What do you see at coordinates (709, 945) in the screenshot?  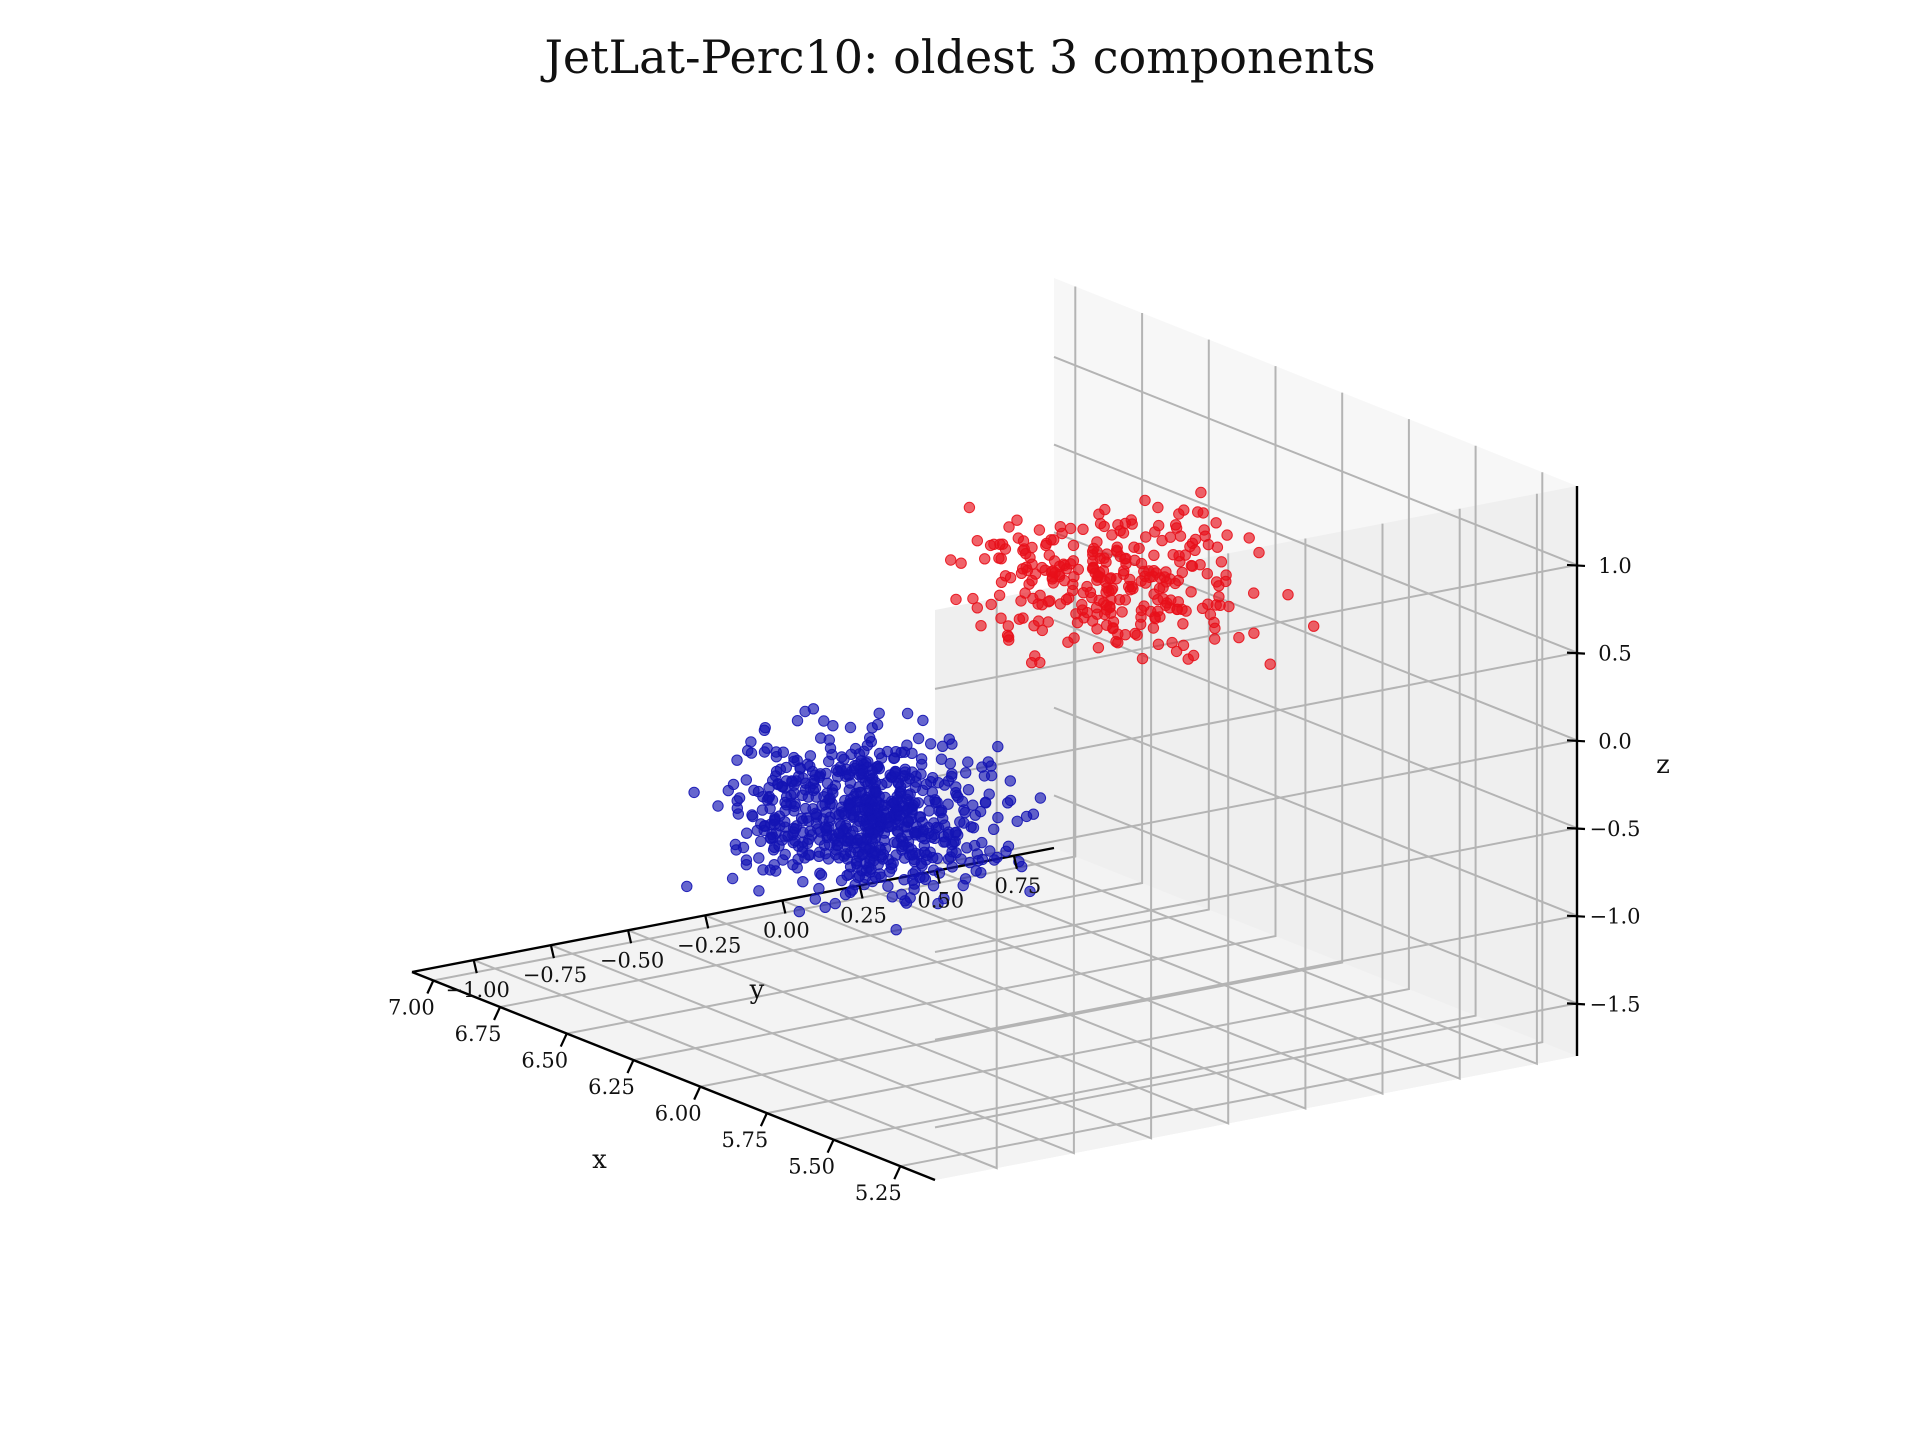 I see `tick-label-y: −0.25` at bounding box center [709, 945].